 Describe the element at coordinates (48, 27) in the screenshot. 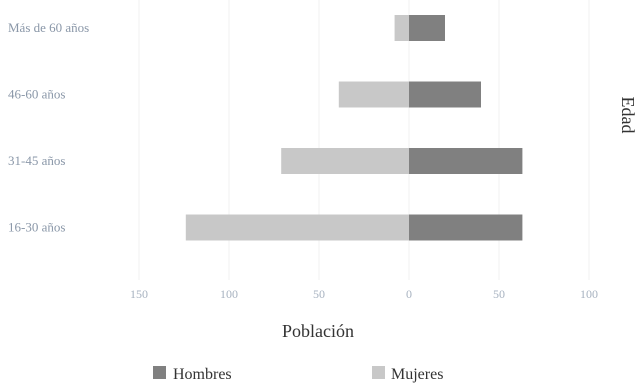

I see `category-label: Más de 60 años` at that location.